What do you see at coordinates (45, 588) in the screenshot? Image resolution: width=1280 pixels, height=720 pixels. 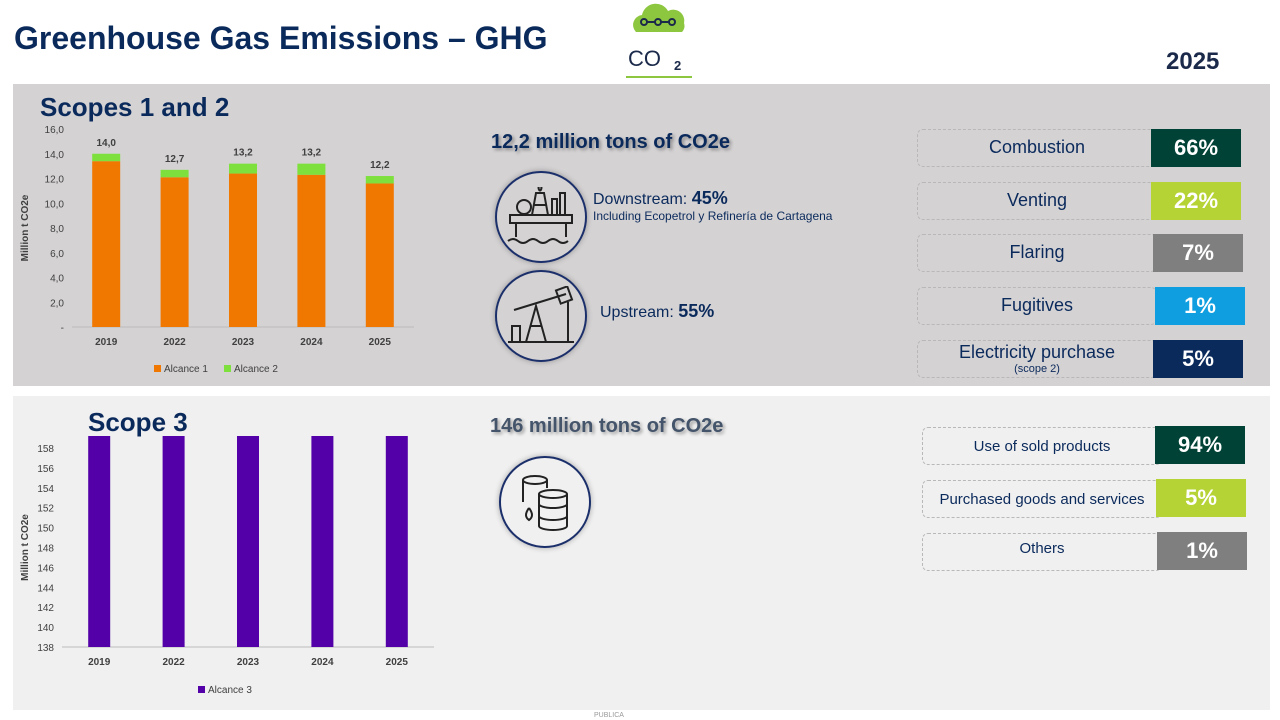 I see `y-tick-label: 144` at bounding box center [45, 588].